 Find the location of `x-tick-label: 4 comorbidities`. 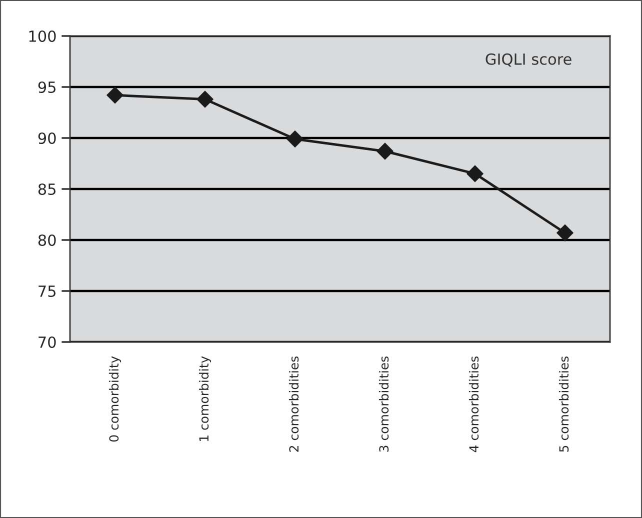

x-tick-label: 4 comorbidities is located at coordinates (473, 404).